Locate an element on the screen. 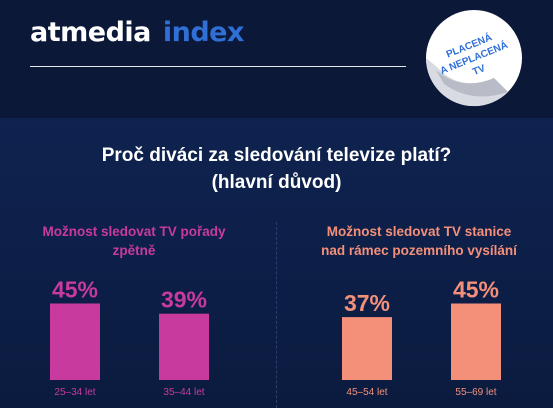 This screenshot has width=553, height=408. title-line-1: Proč diváci za sledování televize platí? is located at coordinates (276, 155).